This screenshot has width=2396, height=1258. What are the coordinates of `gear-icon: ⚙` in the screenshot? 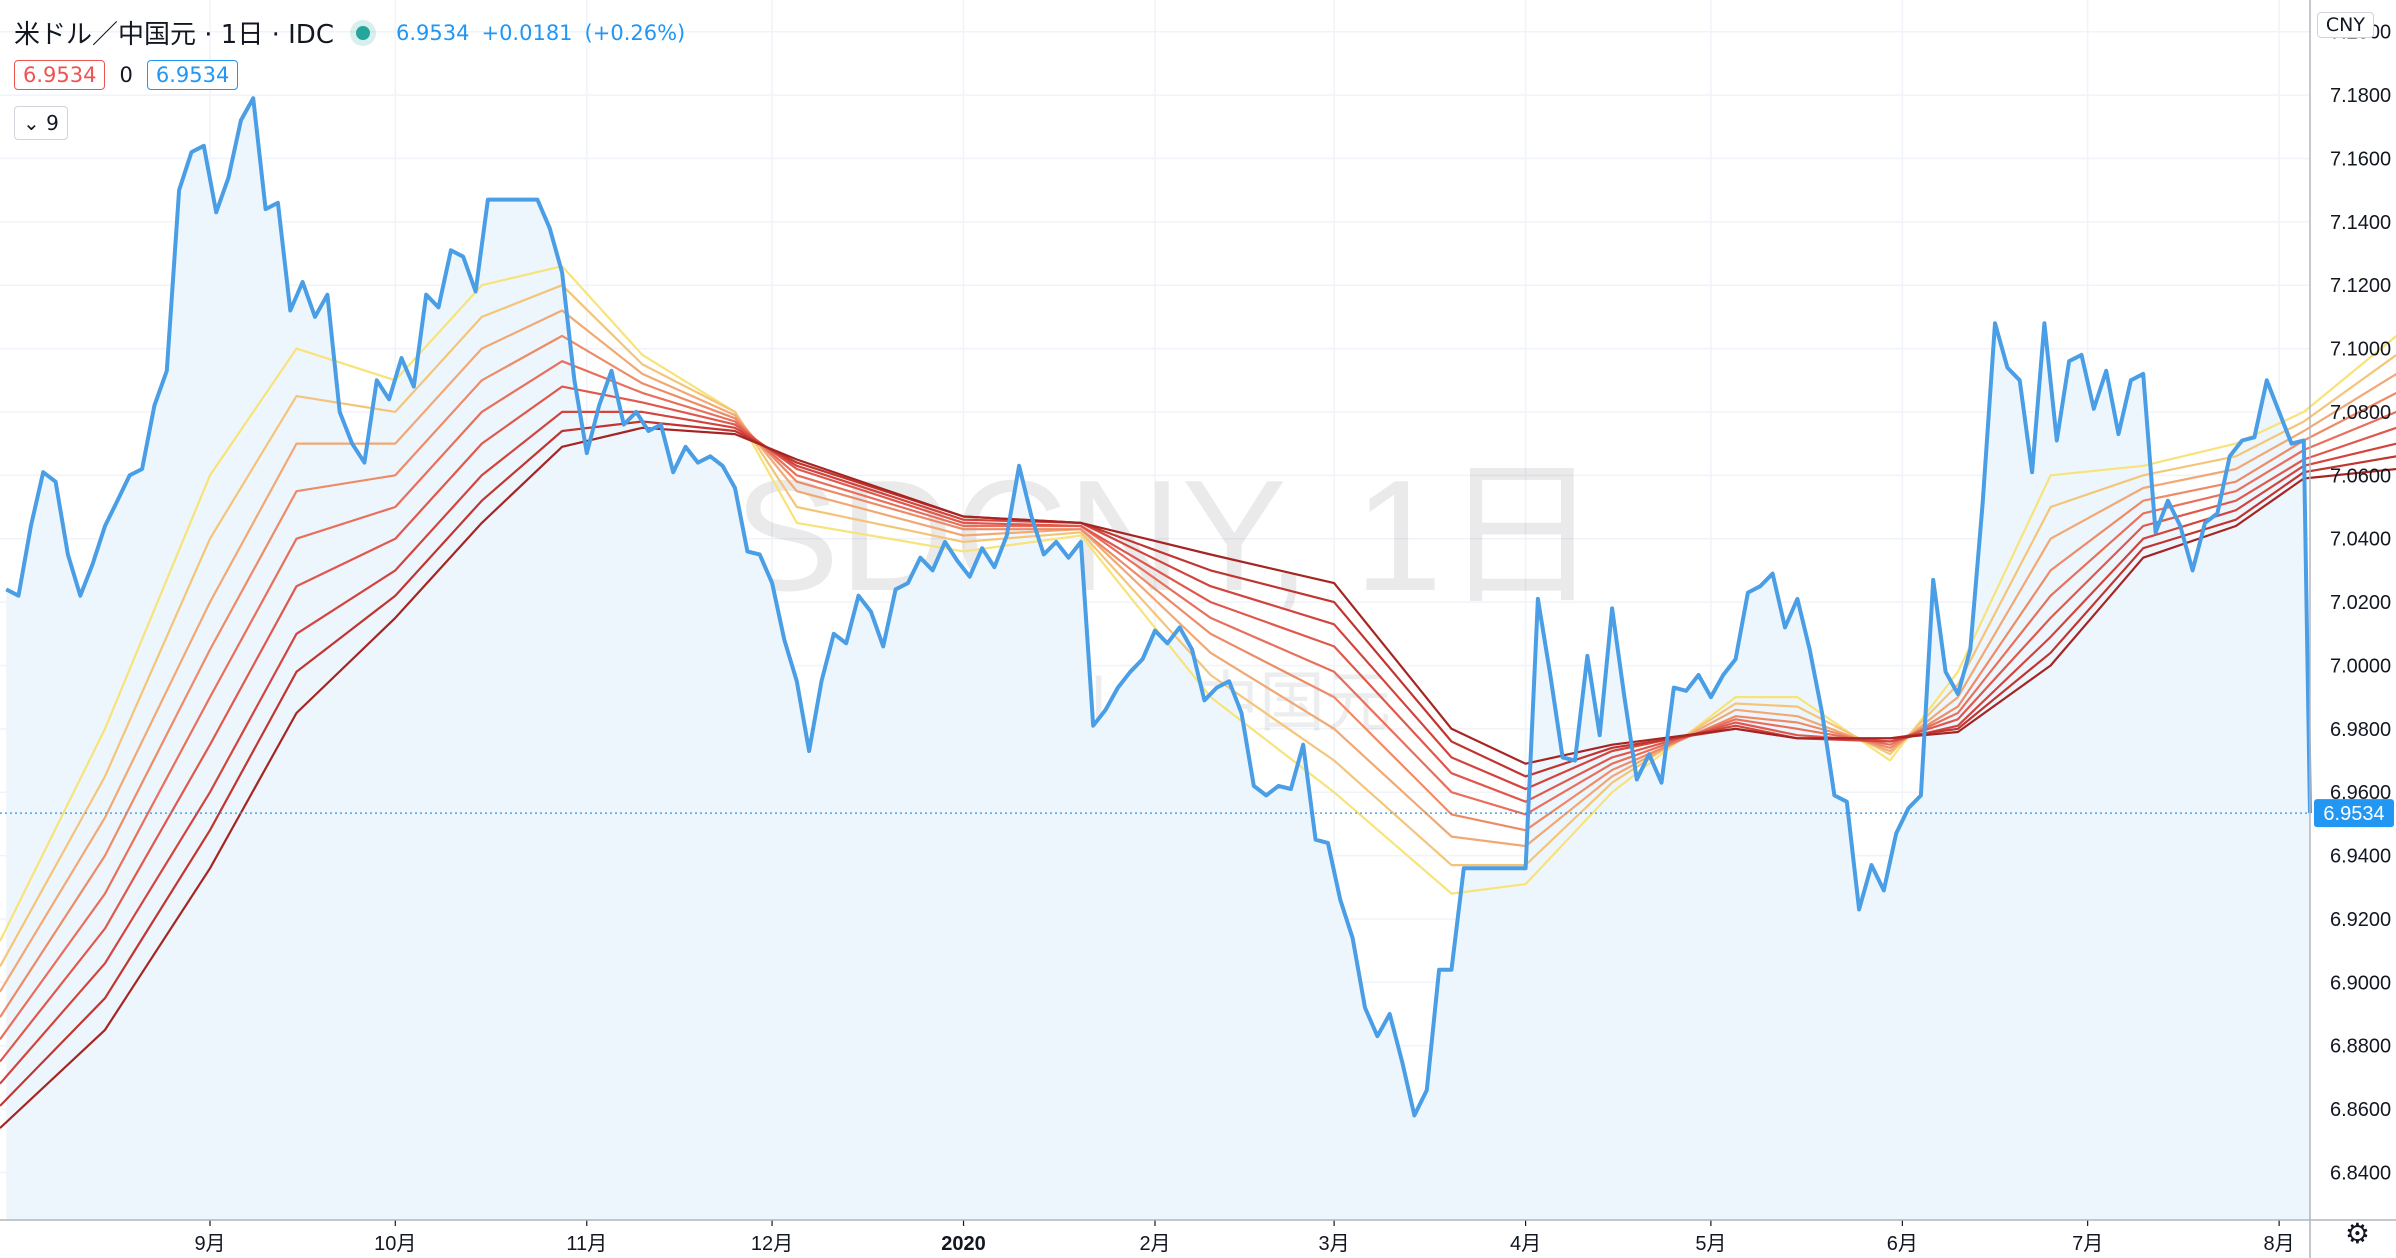 It's located at (2357, 1233).